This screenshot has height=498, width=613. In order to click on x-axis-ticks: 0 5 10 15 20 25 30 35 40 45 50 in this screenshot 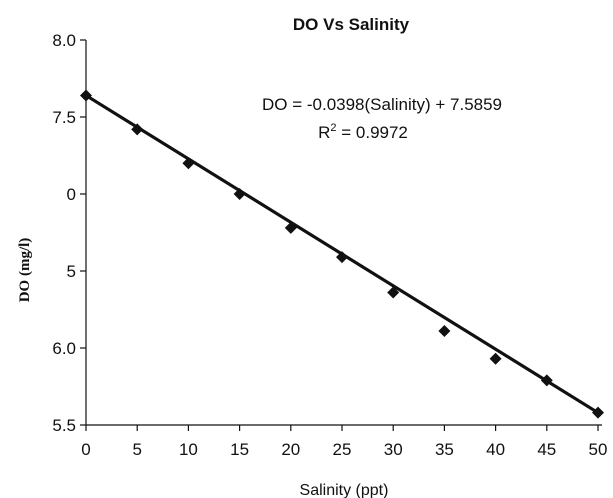, I will do `click(344, 442)`.